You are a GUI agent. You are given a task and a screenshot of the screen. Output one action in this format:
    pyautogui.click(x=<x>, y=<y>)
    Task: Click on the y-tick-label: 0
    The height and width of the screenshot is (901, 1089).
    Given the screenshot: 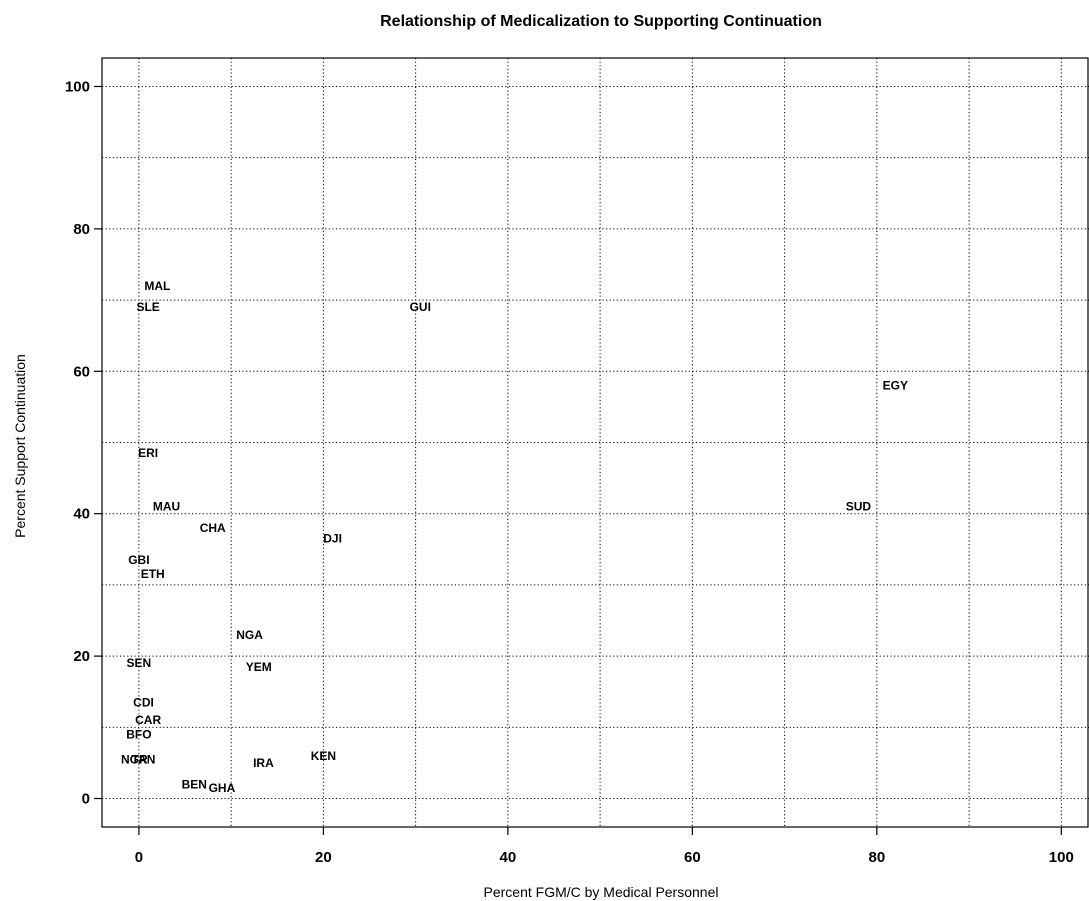 What is the action you would take?
    pyautogui.click(x=86, y=799)
    